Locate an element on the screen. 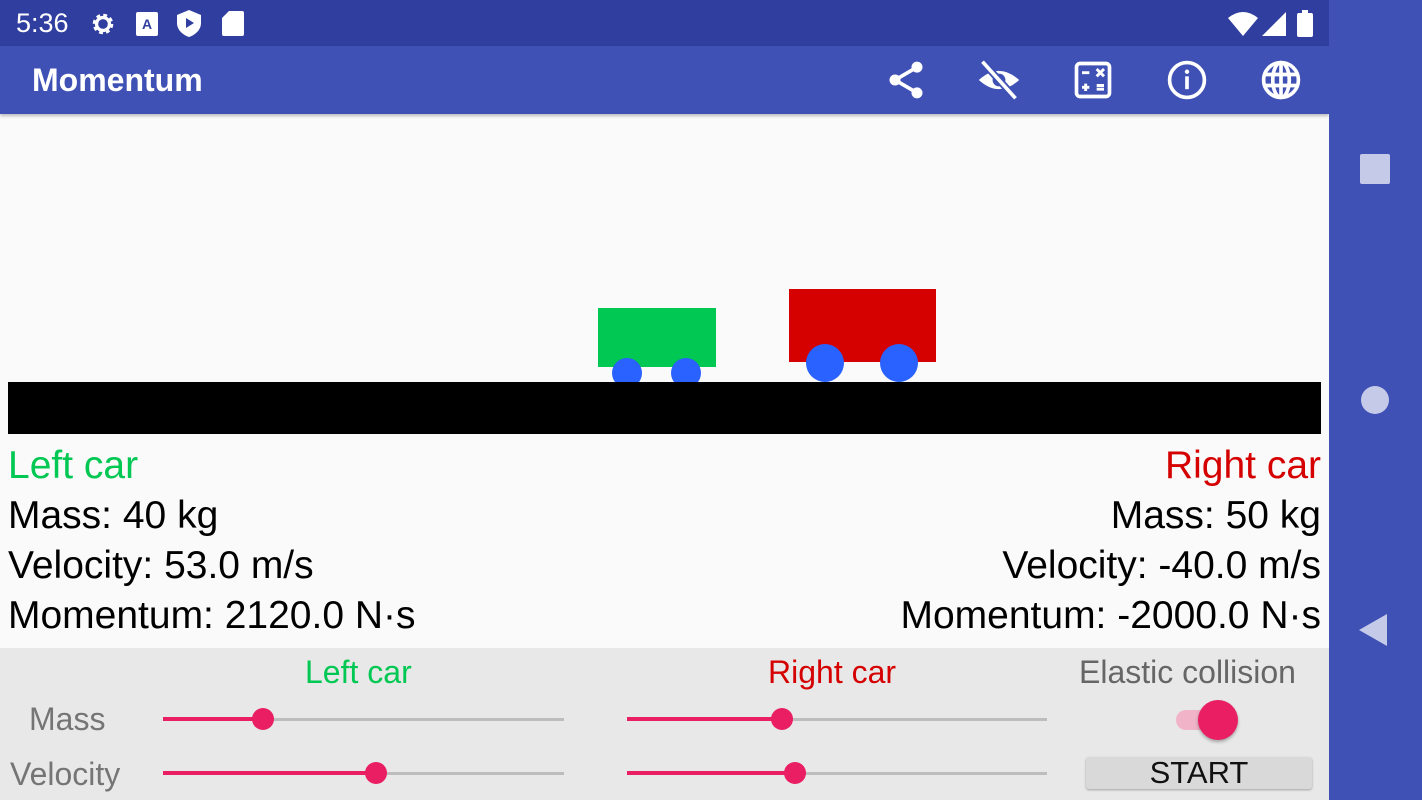 Image resolution: width=1422 pixels, height=800 pixels. right-velocity-slider is located at coordinates (837, 773).